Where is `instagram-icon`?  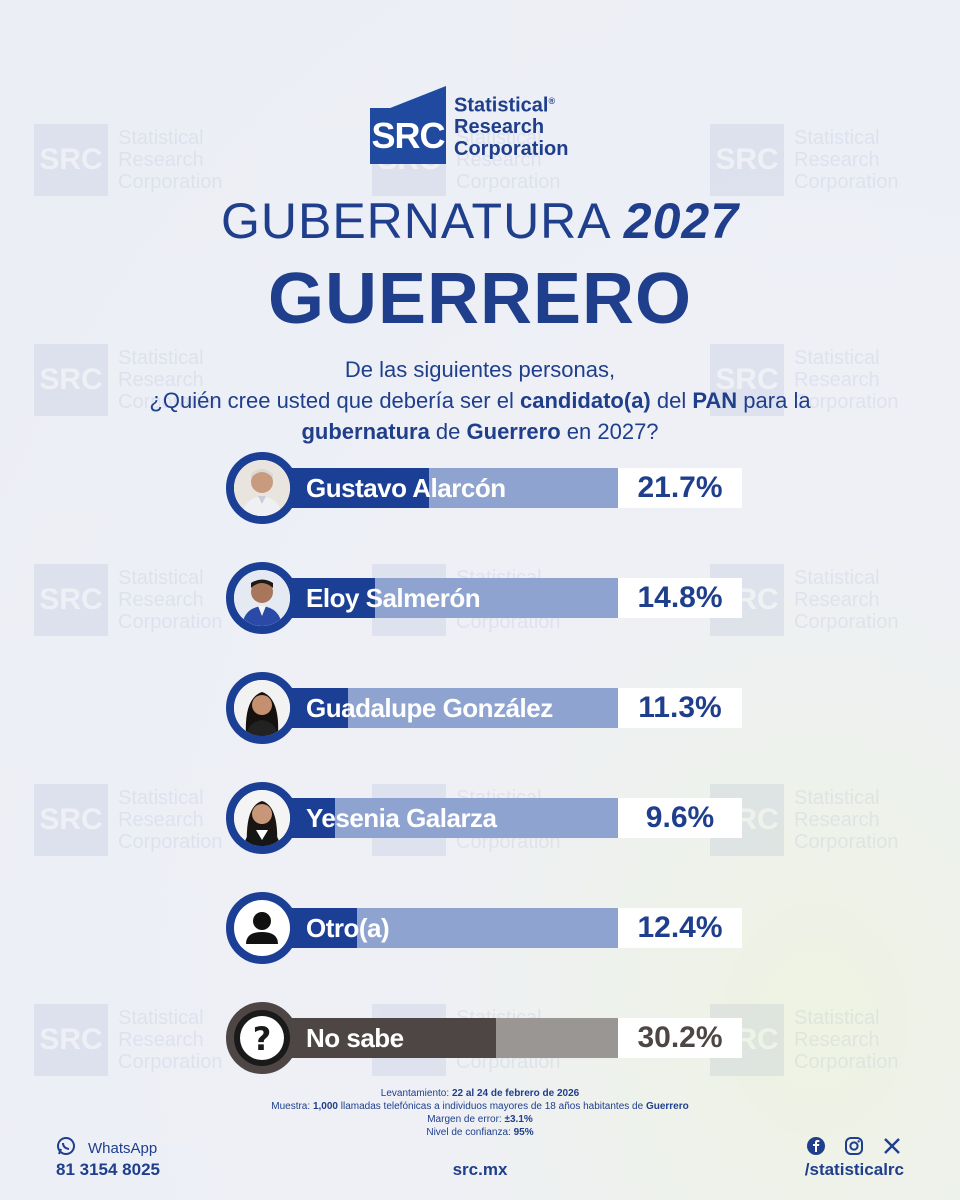 instagram-icon is located at coordinates (854, 1148).